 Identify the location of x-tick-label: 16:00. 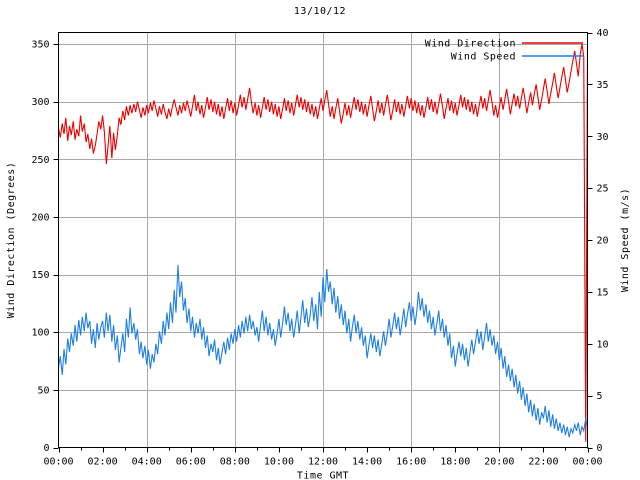
(411, 462).